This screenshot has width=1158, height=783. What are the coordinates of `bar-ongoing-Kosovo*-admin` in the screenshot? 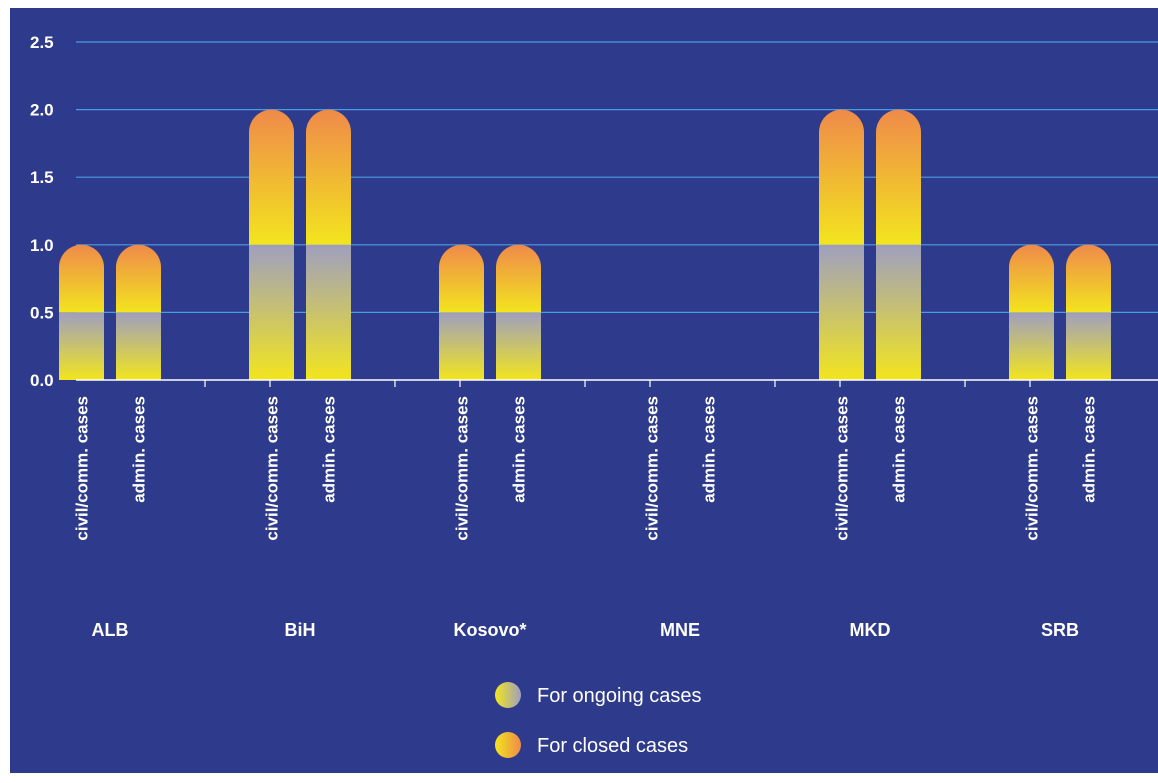 It's located at (518, 346).